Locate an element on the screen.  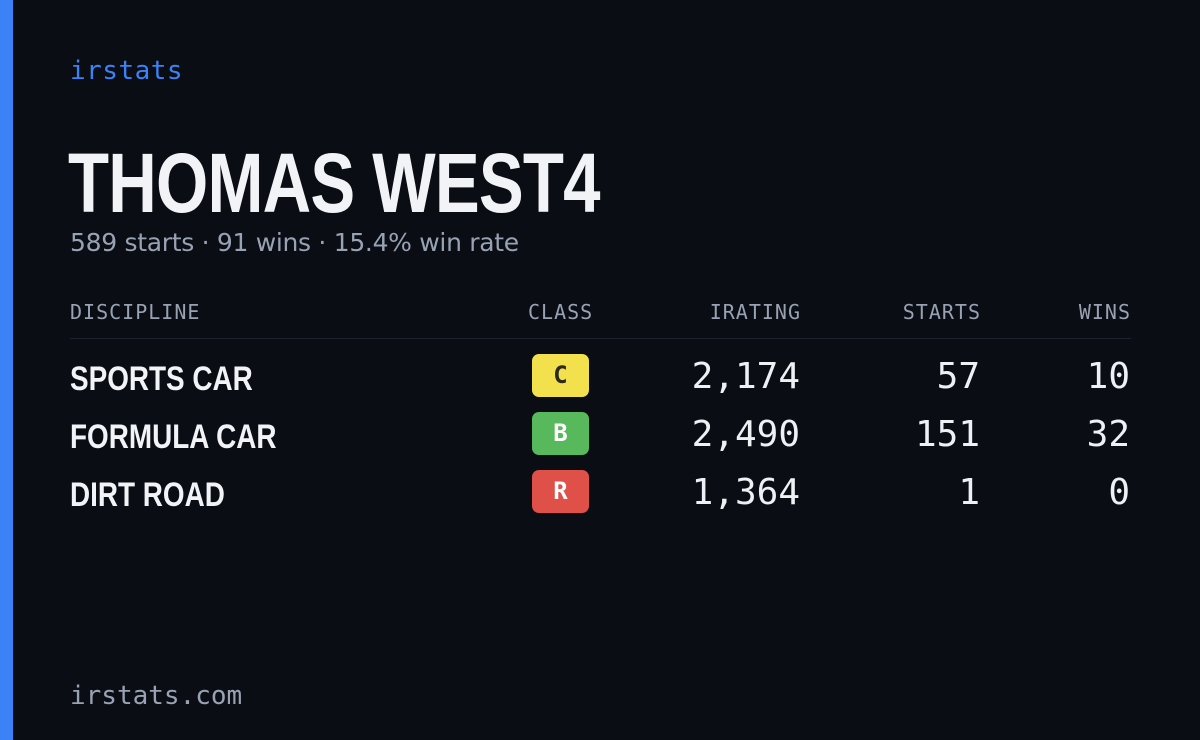
accent-bar is located at coordinates (6, 370).